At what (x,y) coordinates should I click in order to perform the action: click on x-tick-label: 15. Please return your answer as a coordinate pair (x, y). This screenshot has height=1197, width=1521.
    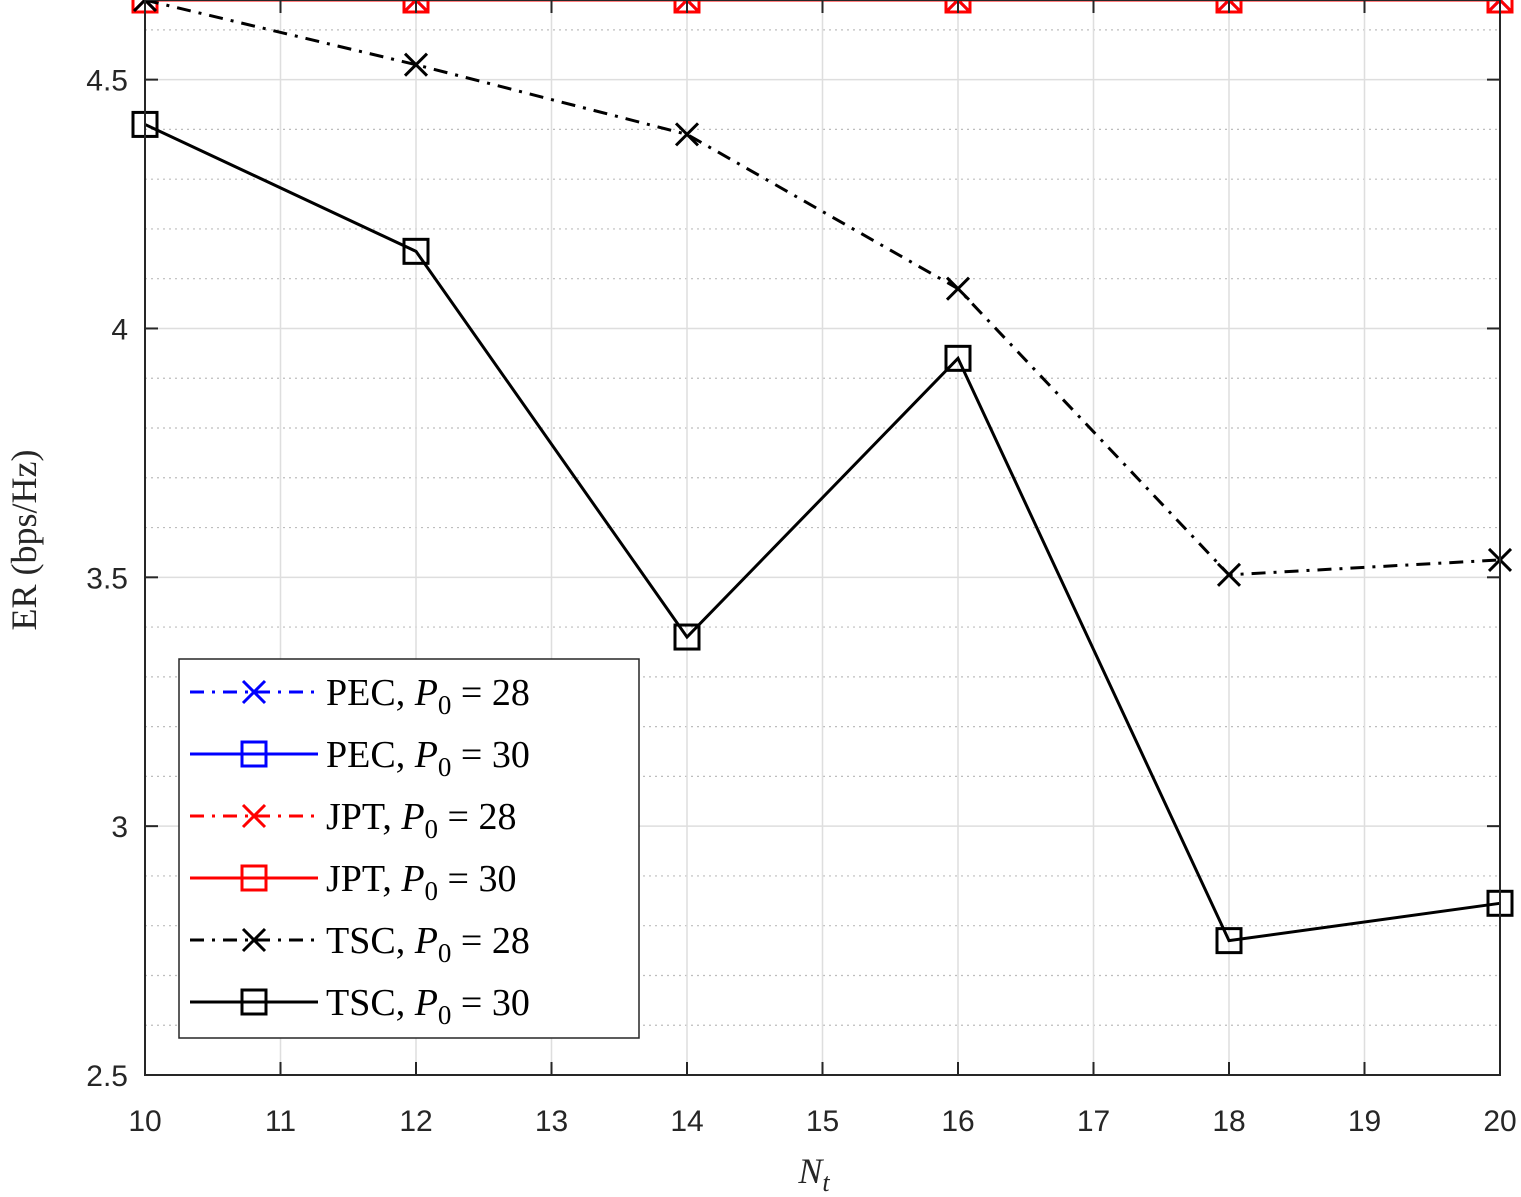
    Looking at the image, I should click on (822, 1121).